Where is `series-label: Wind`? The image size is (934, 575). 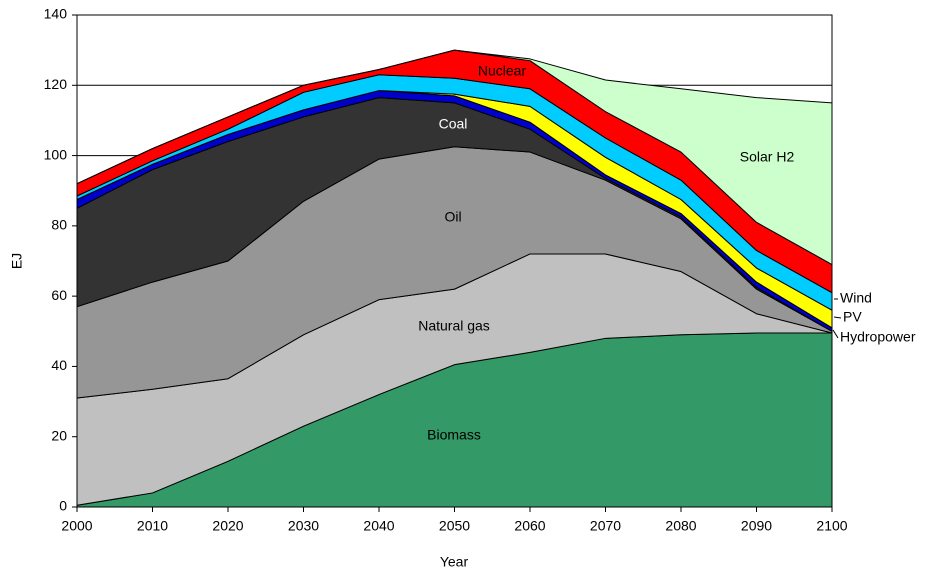
series-label: Wind is located at coordinates (856, 298).